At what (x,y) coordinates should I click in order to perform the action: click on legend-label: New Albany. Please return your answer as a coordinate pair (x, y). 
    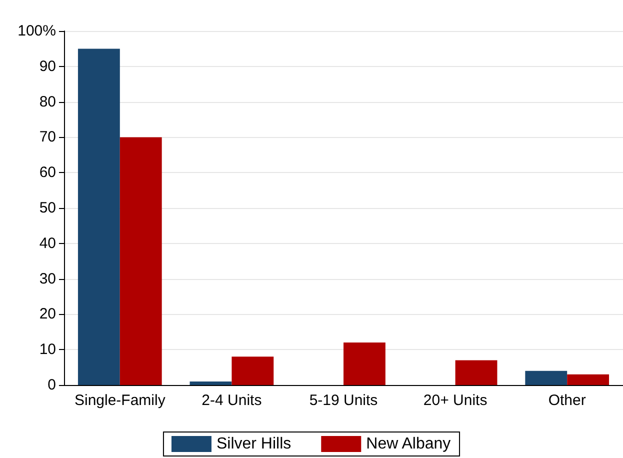
    Looking at the image, I should click on (408, 444).